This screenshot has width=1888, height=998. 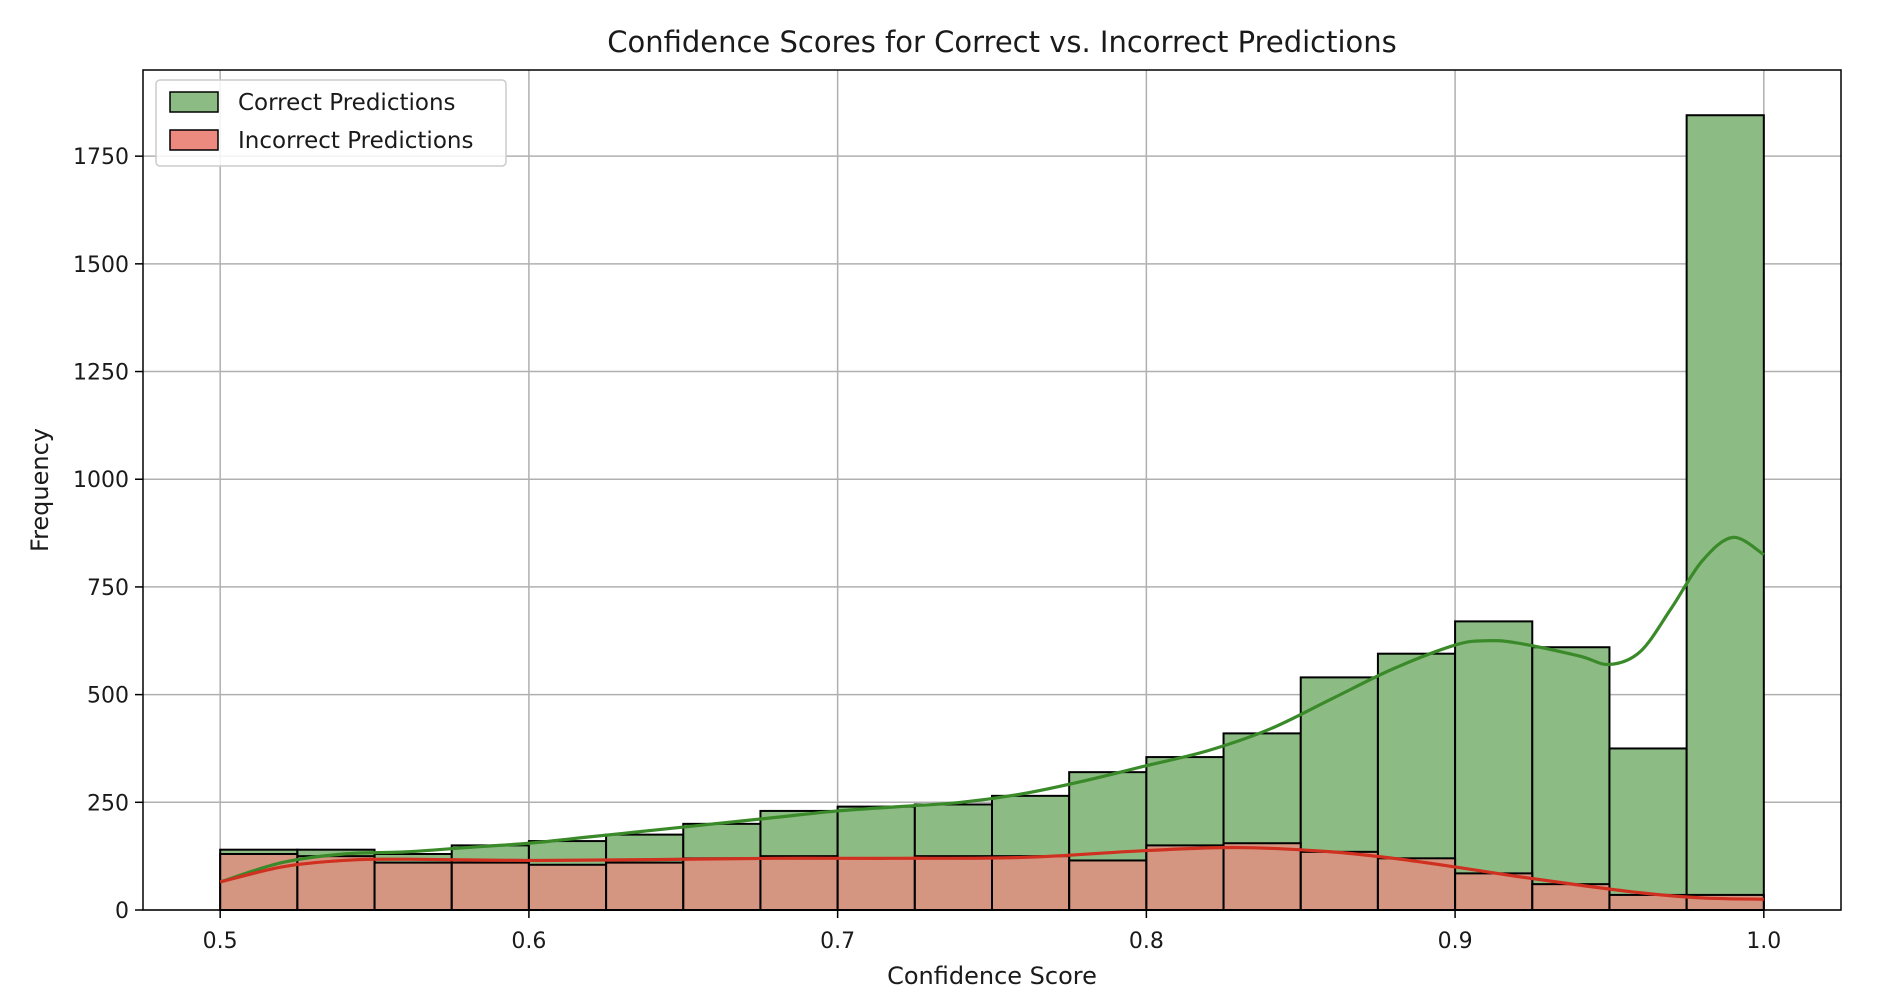 I want to click on x-tick-label: 0.8, so click(x=1146, y=941).